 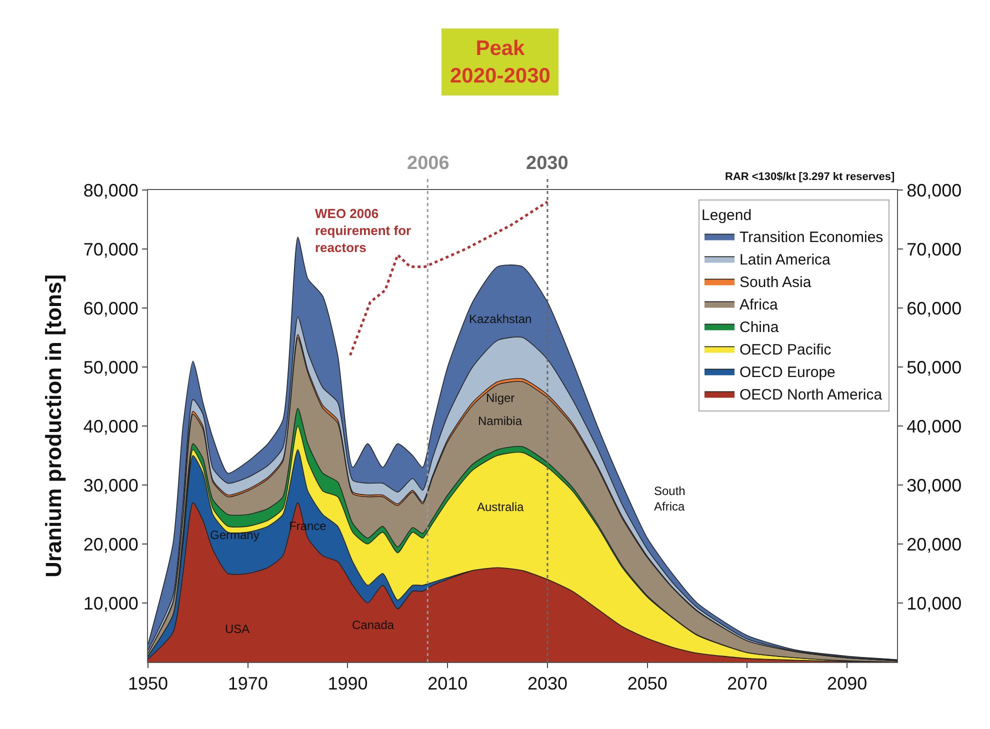 I want to click on y-tick-label: 20,000, so click(x=110, y=544).